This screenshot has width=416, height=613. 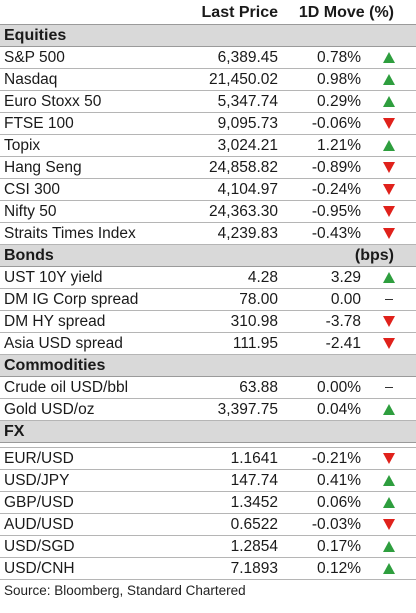 What do you see at coordinates (208, 124) in the screenshot?
I see `table-row: FTSE 100 9,095.73 -0.06%` at bounding box center [208, 124].